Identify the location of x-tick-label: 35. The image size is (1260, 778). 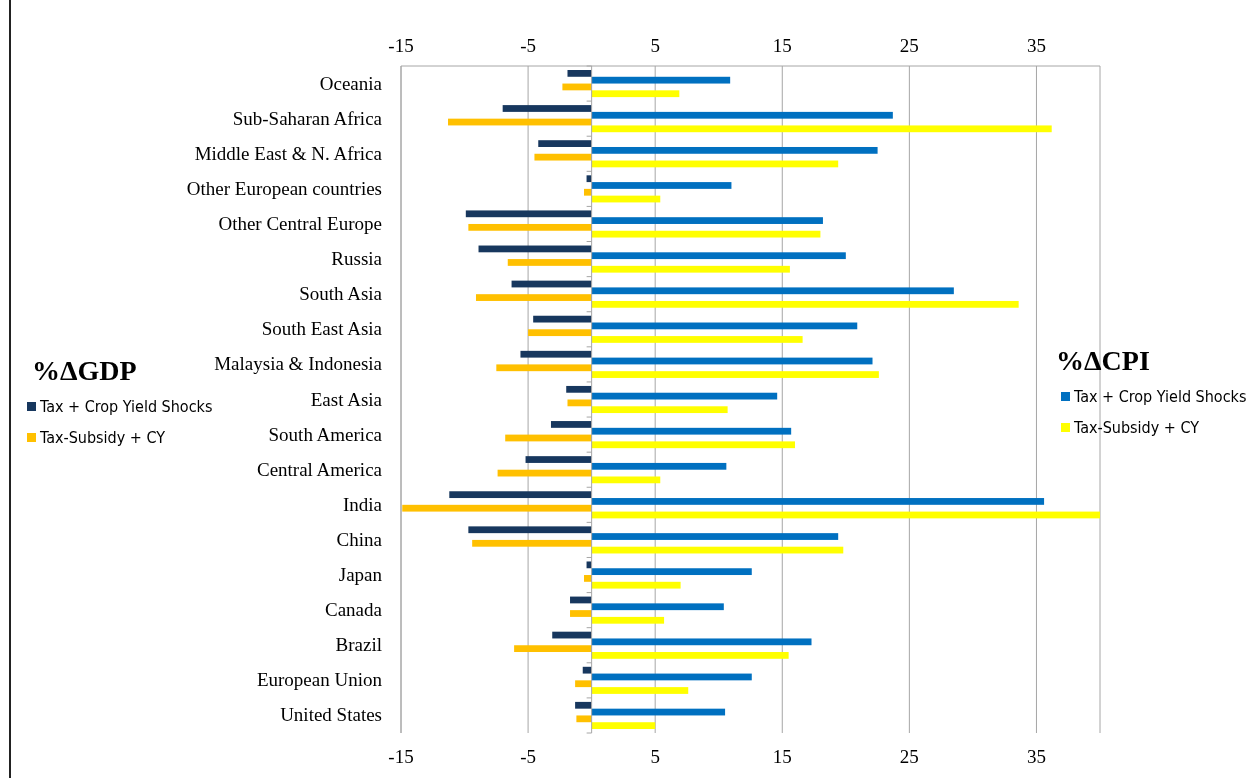
(1036, 45).